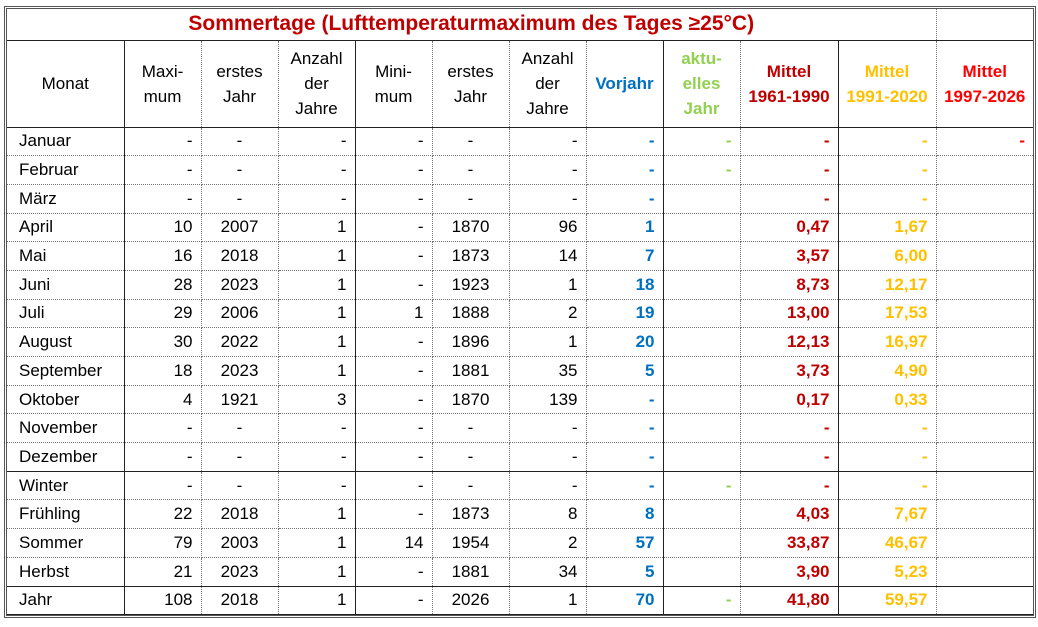  What do you see at coordinates (317, 400) in the screenshot?
I see `cell-max-anzahl-jahre: 3` at bounding box center [317, 400].